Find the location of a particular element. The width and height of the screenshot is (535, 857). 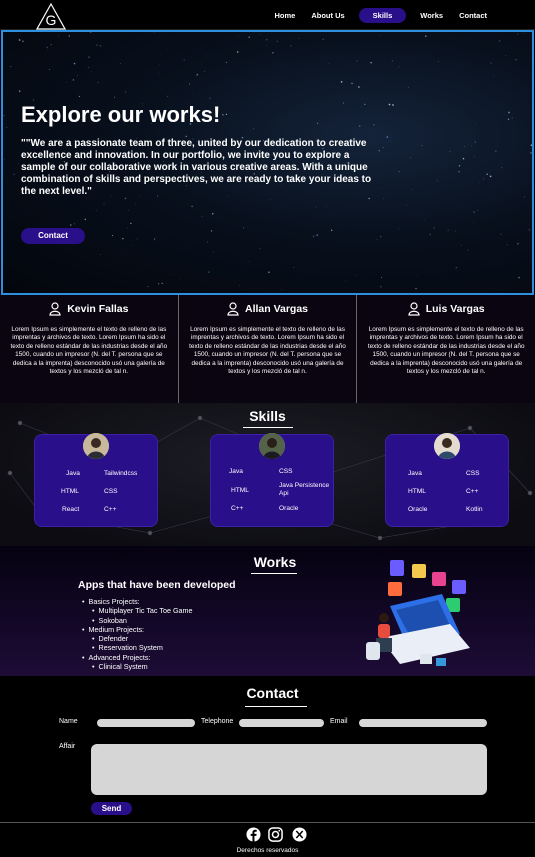

logo-icon: G is located at coordinates (51, 16).